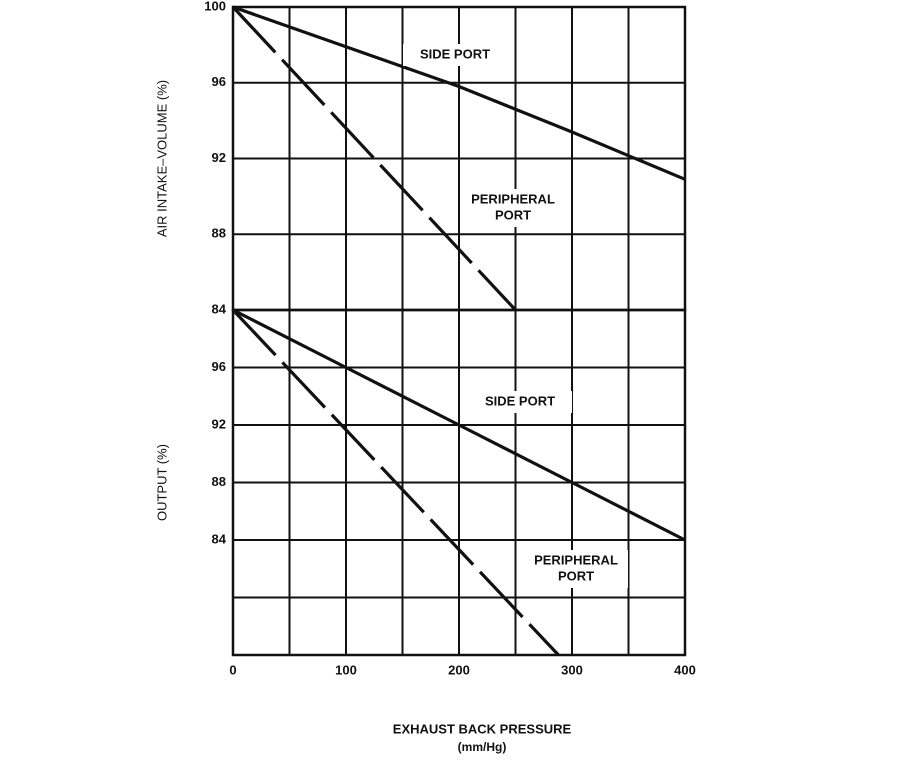  What do you see at coordinates (346, 669) in the screenshot?
I see `x-tick-label: 100` at bounding box center [346, 669].